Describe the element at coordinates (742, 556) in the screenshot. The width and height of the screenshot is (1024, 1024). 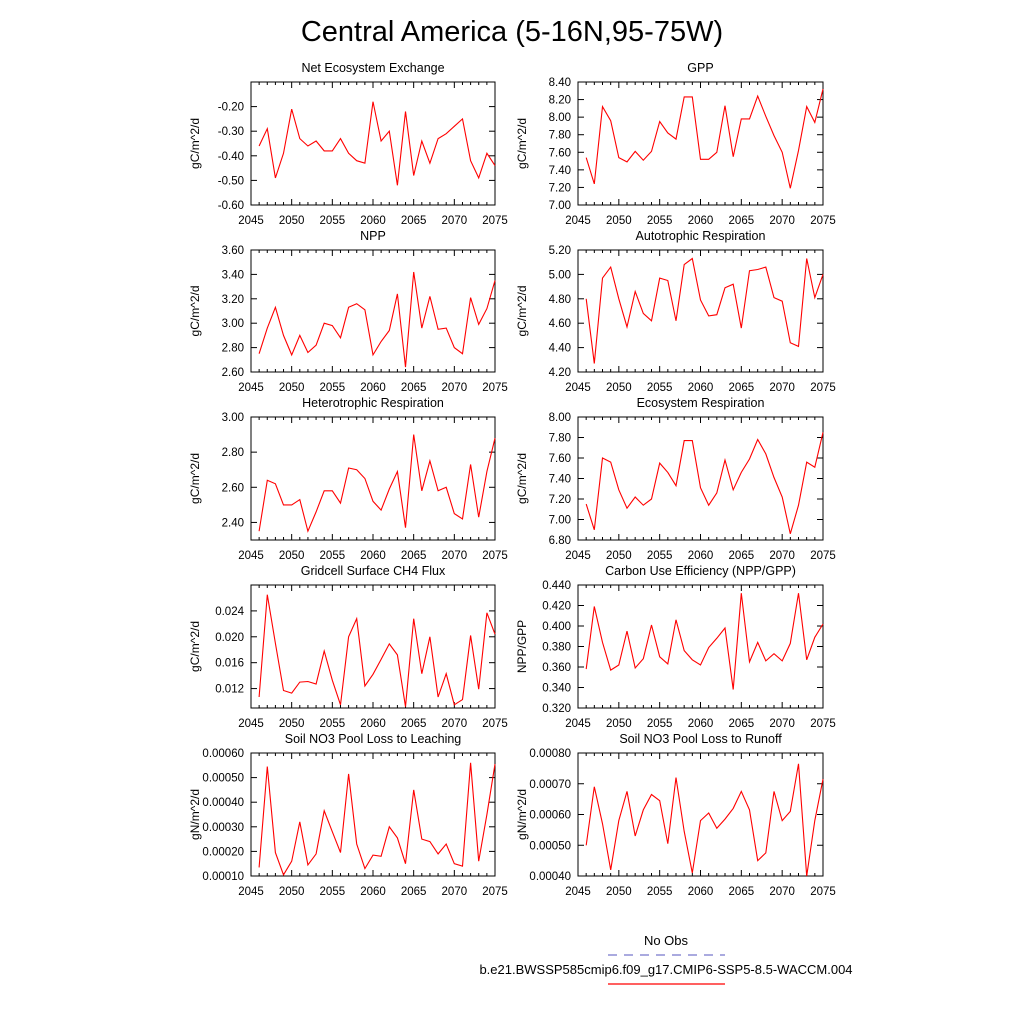
I see `panel-6-xtick-label: 2065` at that location.